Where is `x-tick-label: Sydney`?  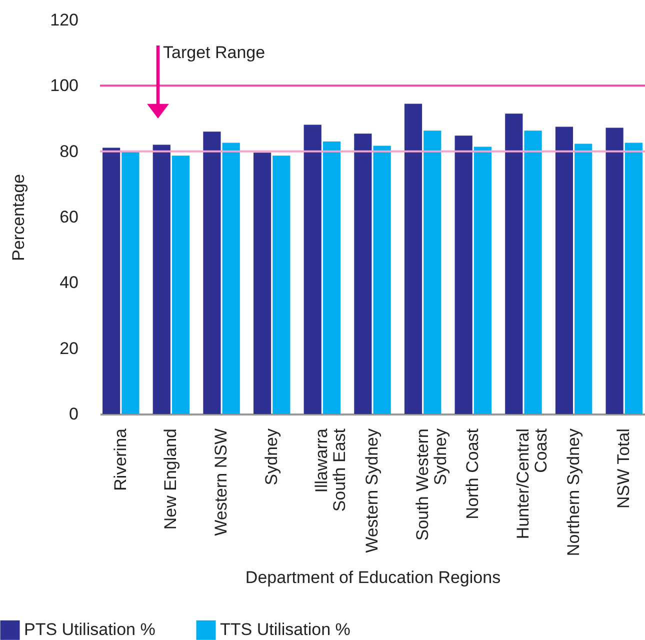 x-tick-label: Sydney is located at coordinates (271, 457).